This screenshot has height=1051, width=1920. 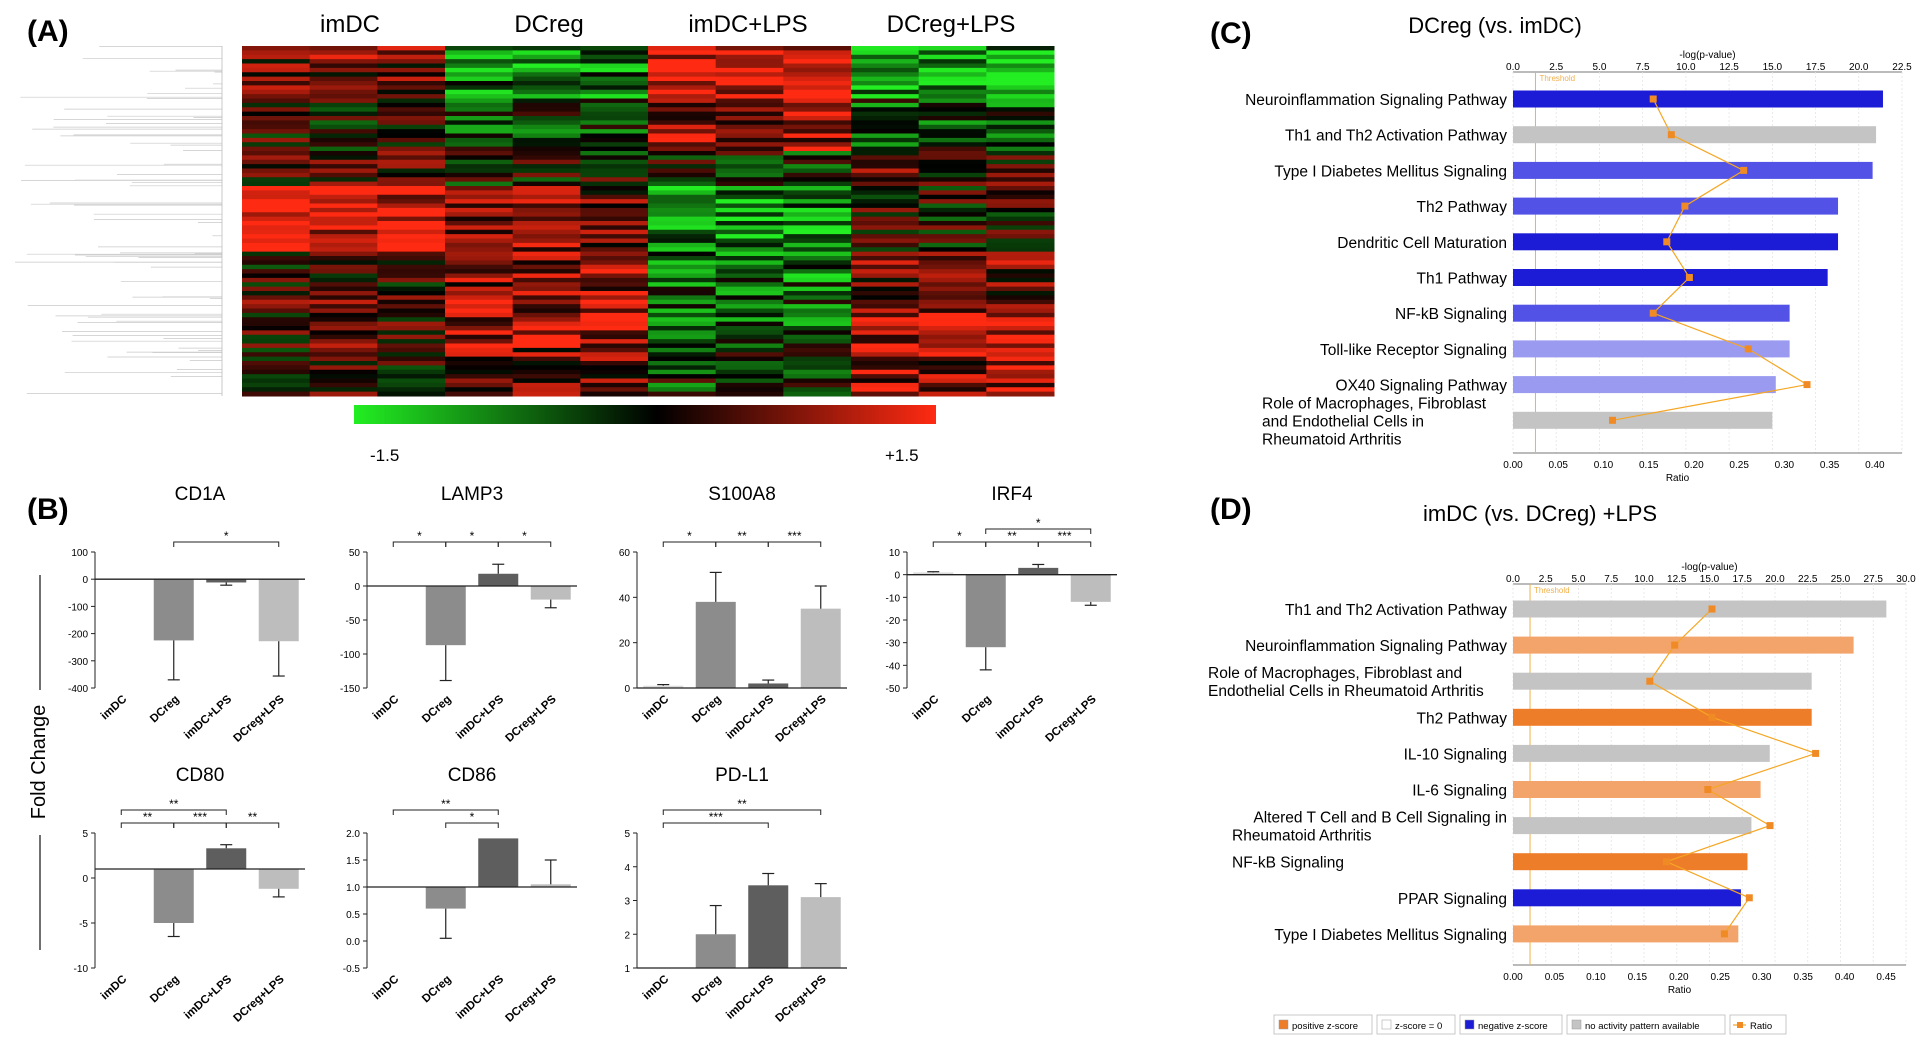 What do you see at coordinates (352, 969) in the screenshot?
I see `y-tick-label: -0.5` at bounding box center [352, 969].